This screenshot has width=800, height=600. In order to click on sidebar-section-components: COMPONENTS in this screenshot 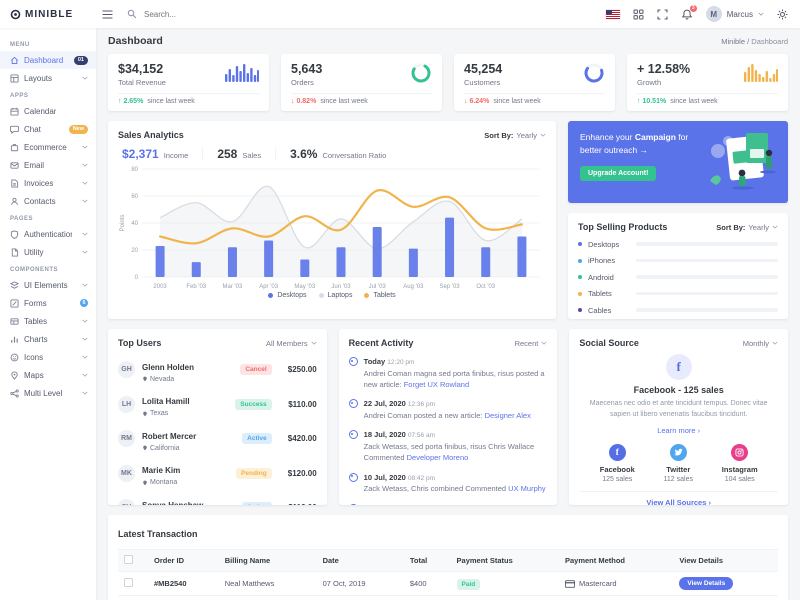, I will do `click(34, 270)`.